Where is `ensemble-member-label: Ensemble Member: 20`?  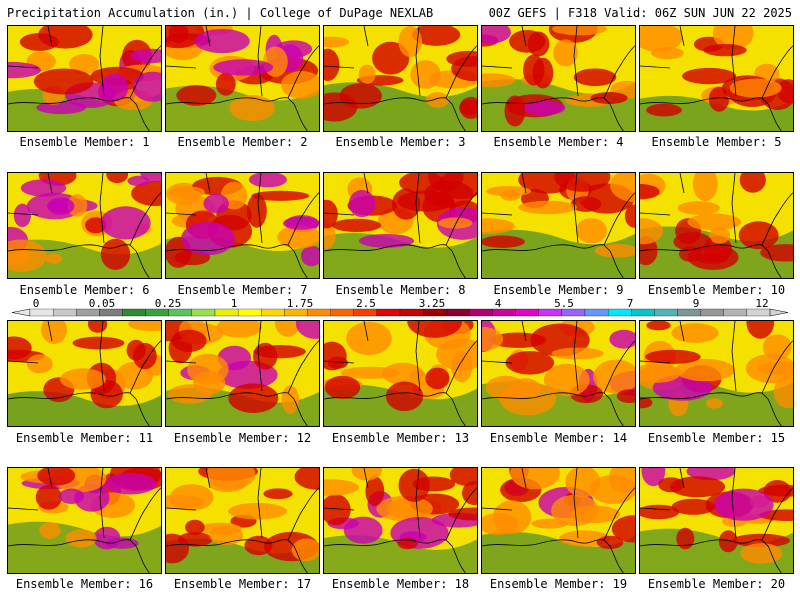 ensemble-member-label: Ensemble Member: 20 is located at coordinates (716, 584).